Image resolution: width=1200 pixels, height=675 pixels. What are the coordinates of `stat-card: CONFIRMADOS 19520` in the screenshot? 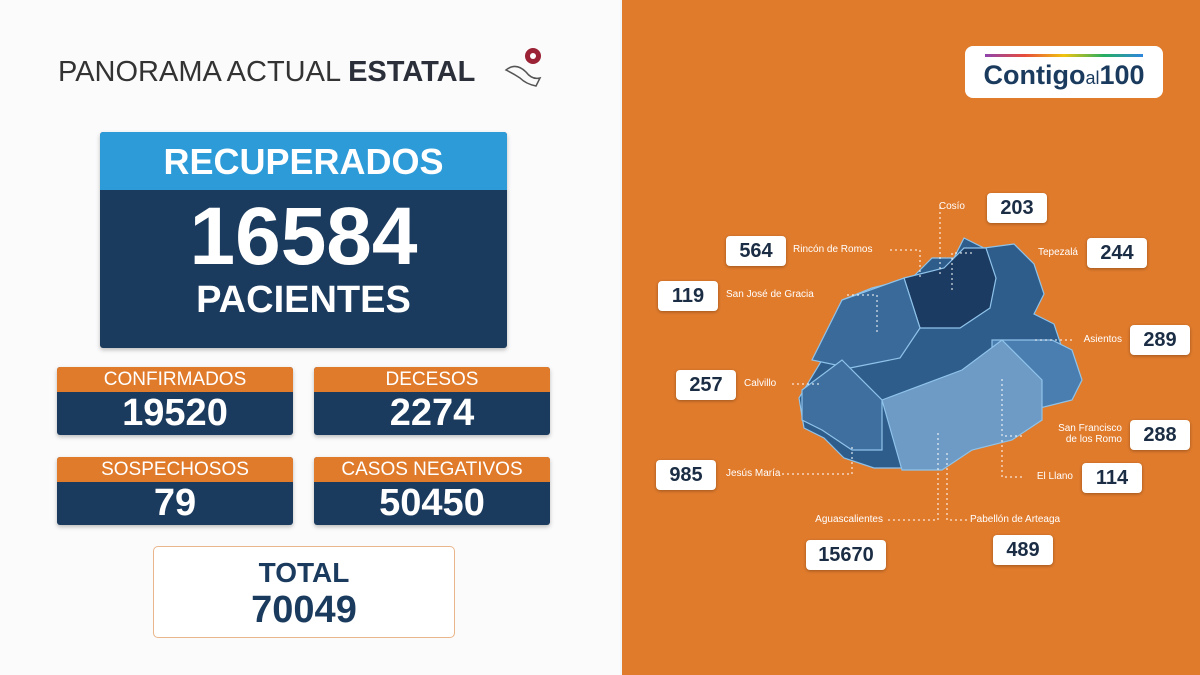 It's located at (175, 401).